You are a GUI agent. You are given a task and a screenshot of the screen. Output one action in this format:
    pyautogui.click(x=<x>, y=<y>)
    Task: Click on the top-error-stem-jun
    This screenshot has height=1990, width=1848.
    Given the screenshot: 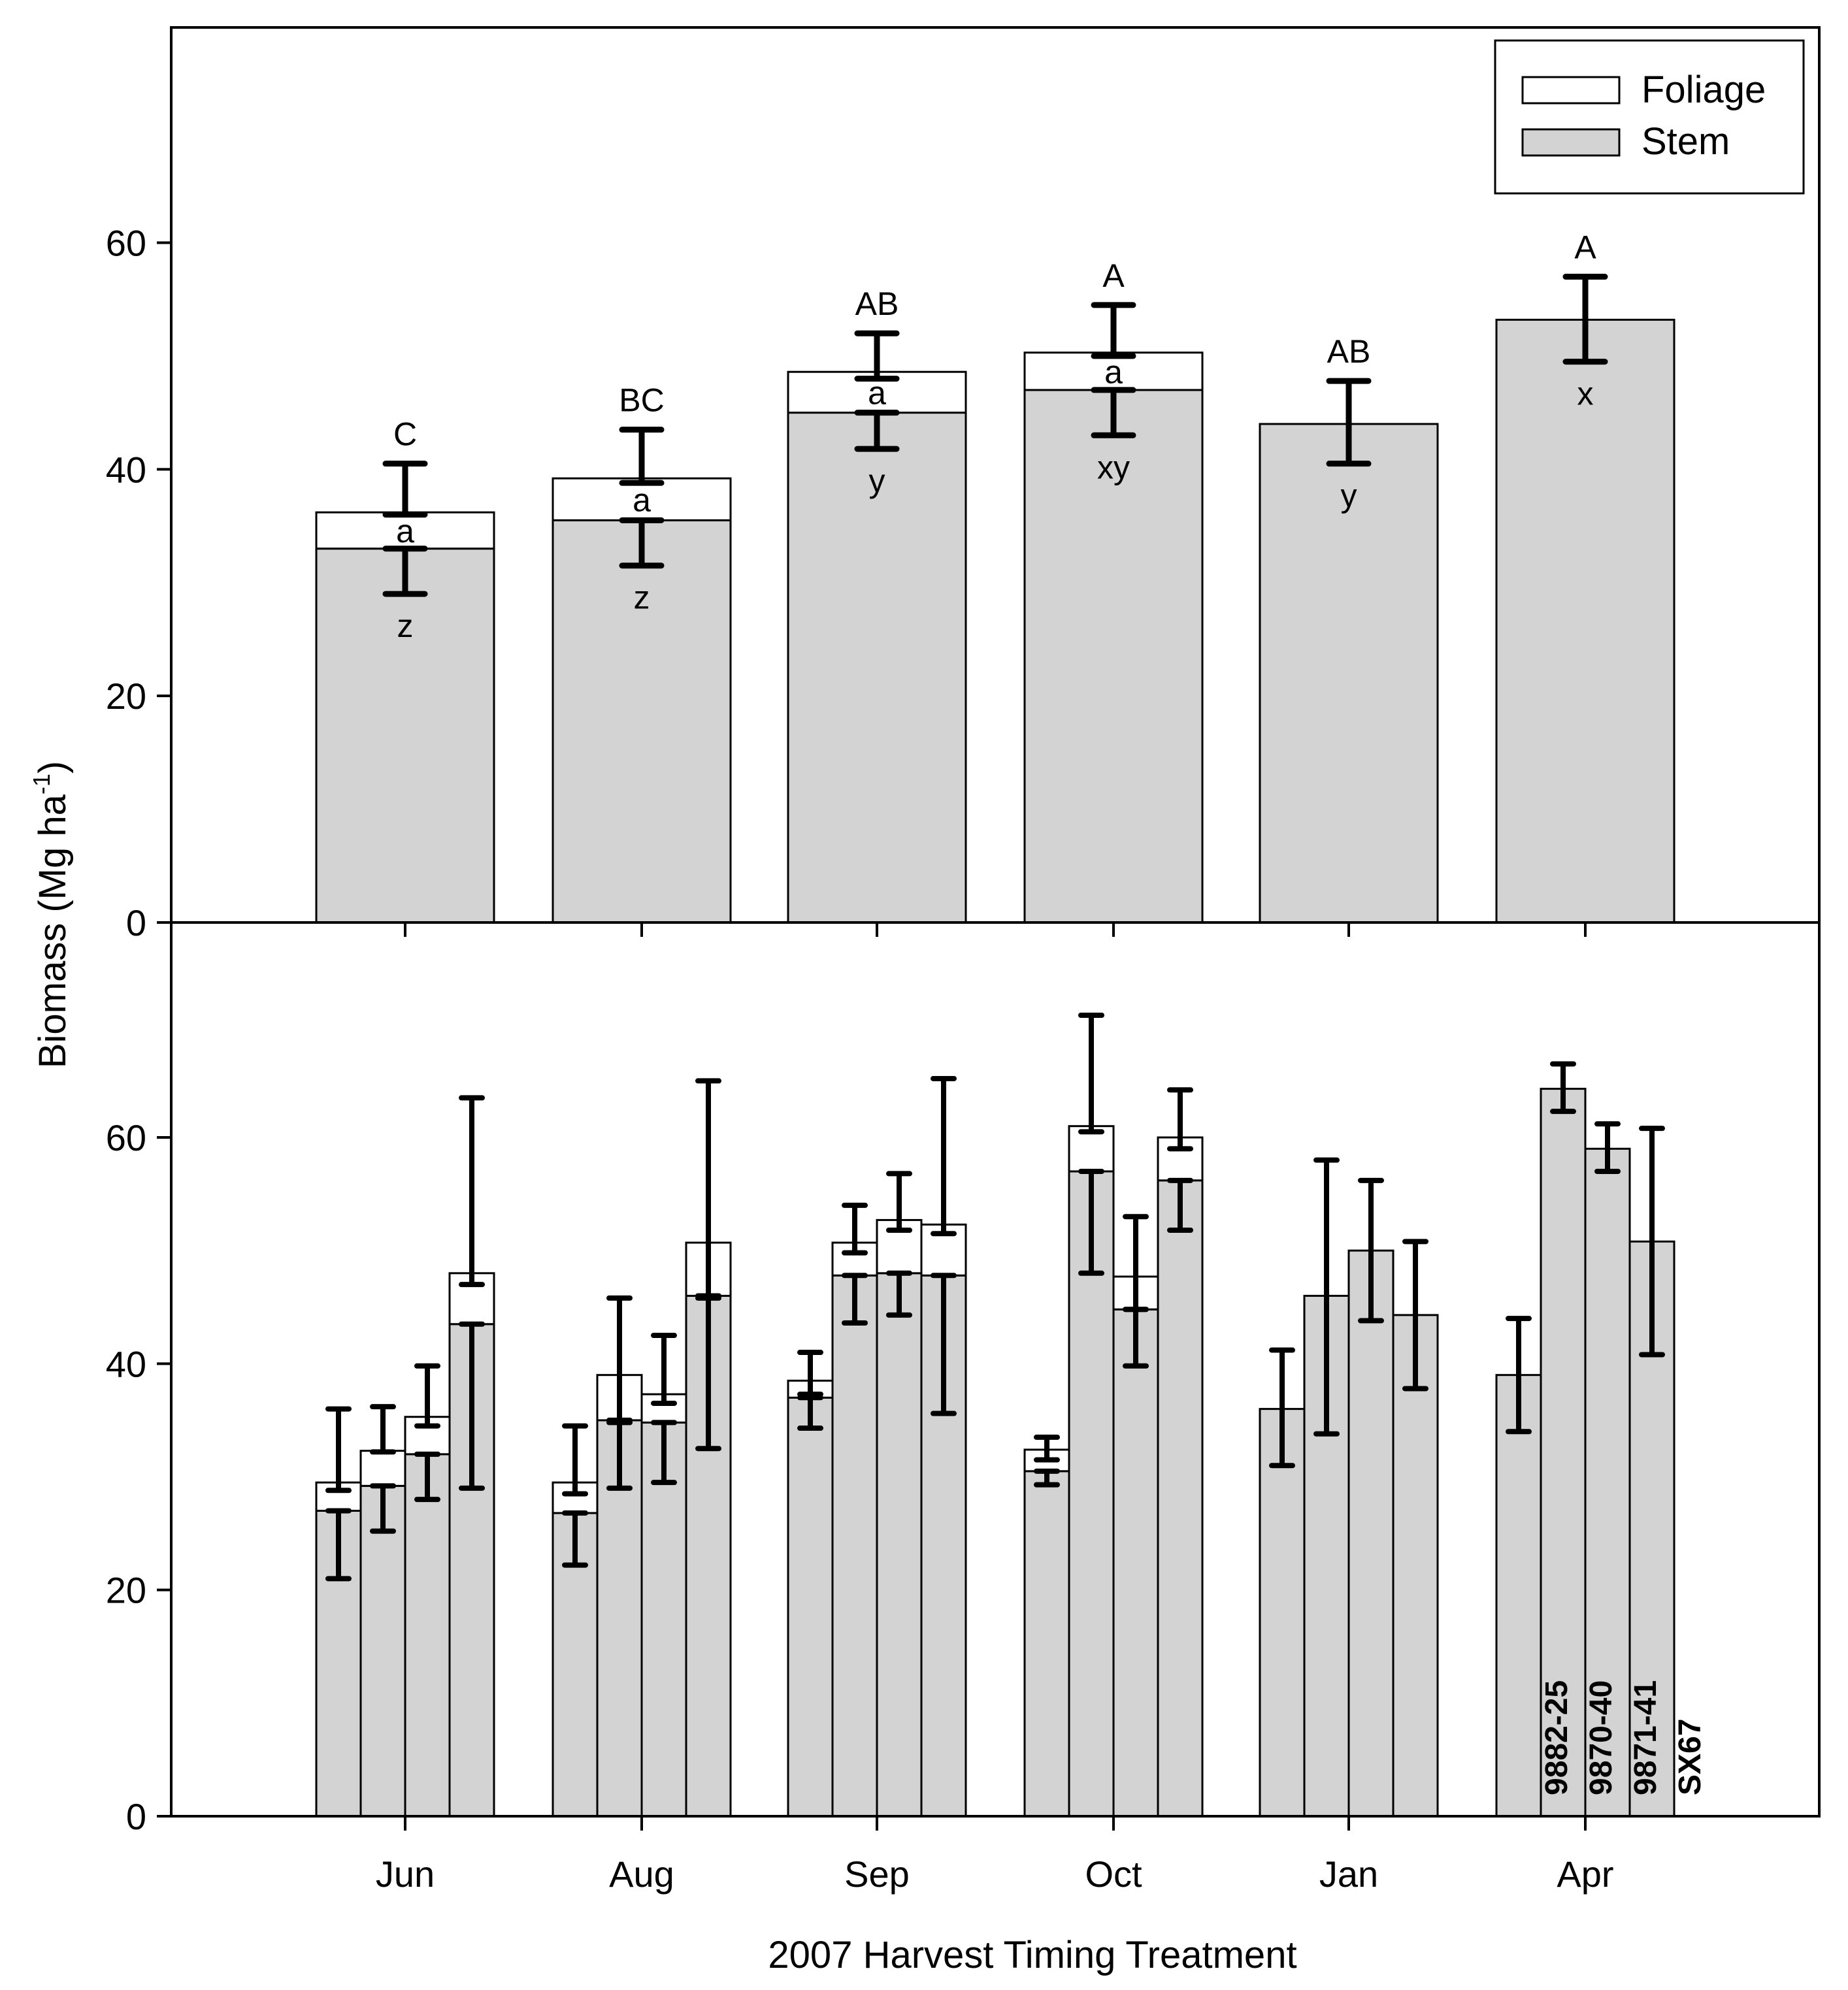 What is the action you would take?
    pyautogui.click(x=405, y=571)
    